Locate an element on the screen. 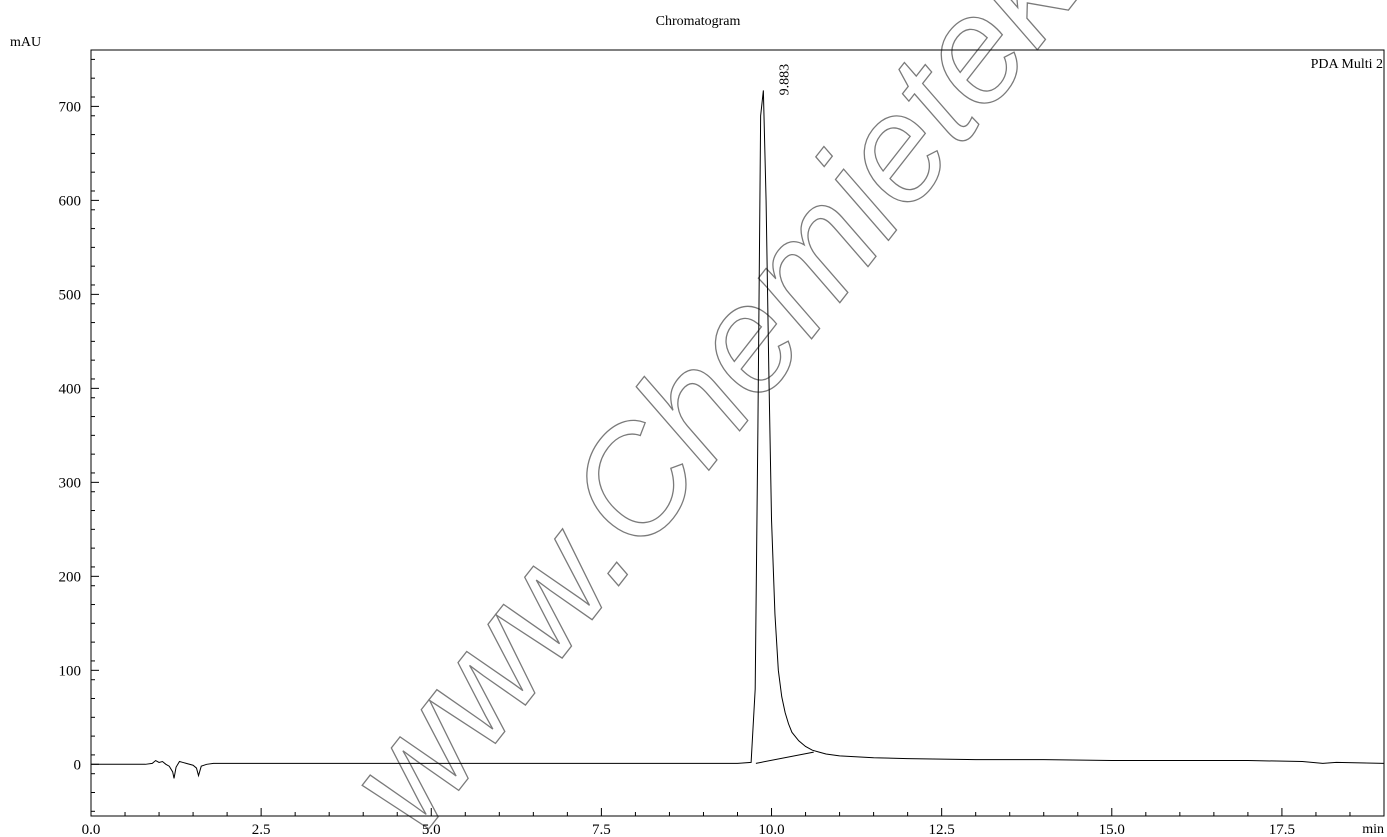 The image size is (1387, 837). peak-label: 9.883 is located at coordinates (785, 80).